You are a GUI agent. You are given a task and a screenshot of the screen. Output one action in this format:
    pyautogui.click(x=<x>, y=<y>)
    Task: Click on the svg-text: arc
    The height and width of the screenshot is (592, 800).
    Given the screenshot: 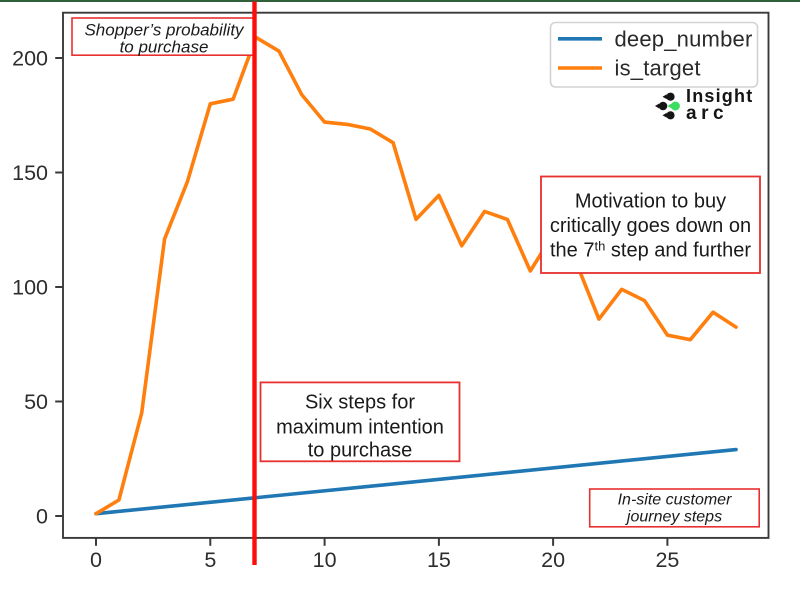 What is the action you would take?
    pyautogui.click(x=707, y=113)
    